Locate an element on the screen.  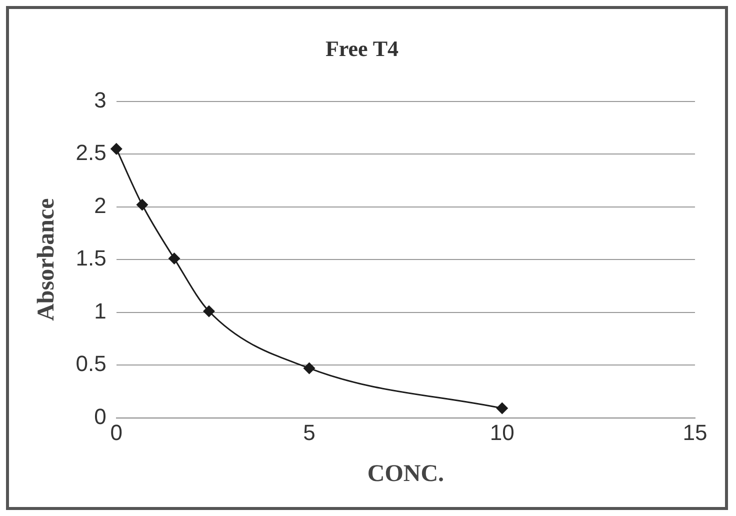
chart-title: Free T4 is located at coordinates (362, 48).